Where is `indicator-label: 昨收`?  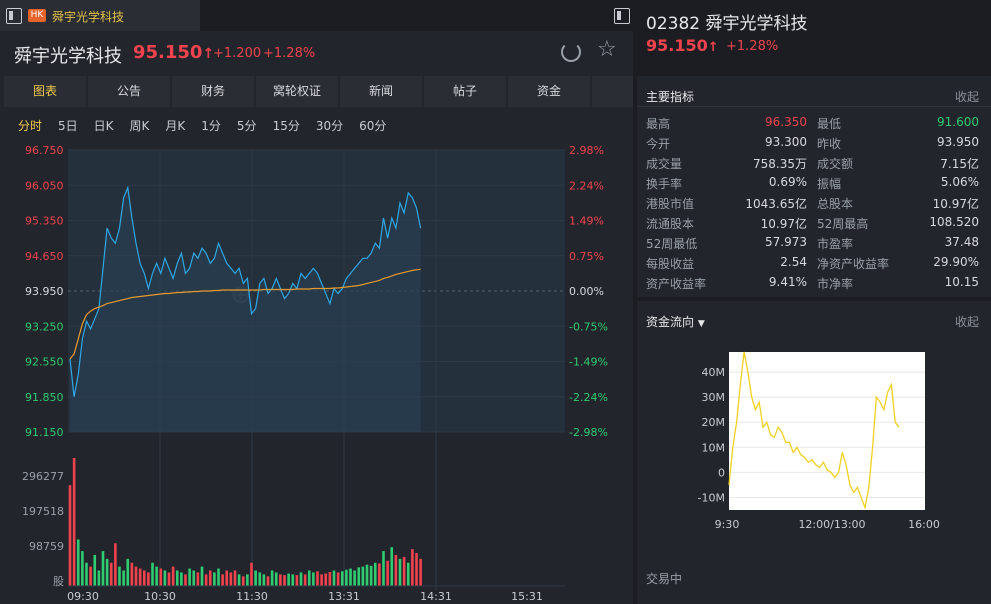 indicator-label: 昨收 is located at coordinates (829, 144).